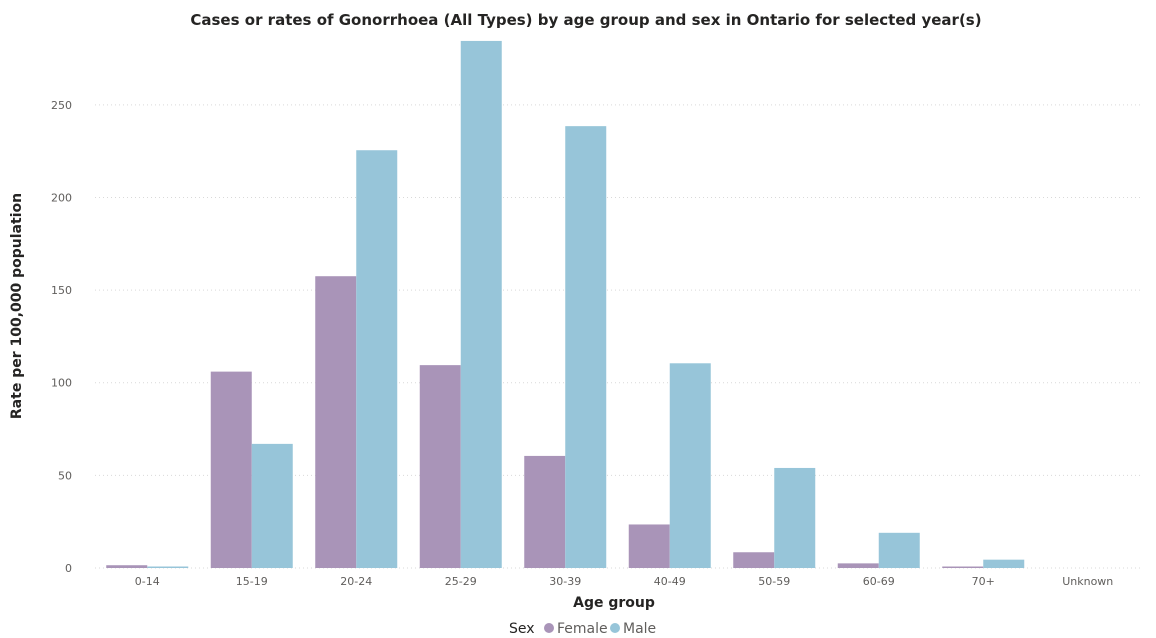 The width and height of the screenshot is (1156, 638). Describe the element at coordinates (614, 603) in the screenshot. I see `x-axis-title: Age group` at that location.